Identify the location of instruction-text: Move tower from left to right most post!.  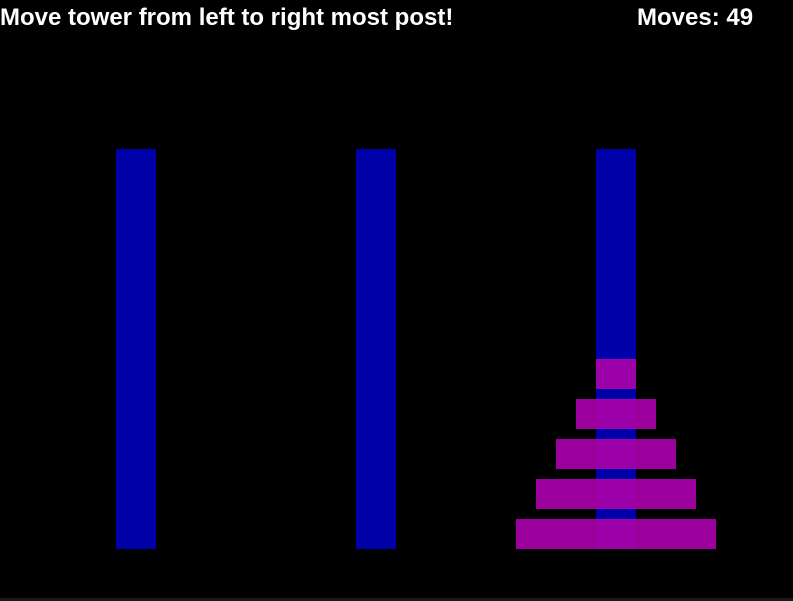
(227, 17).